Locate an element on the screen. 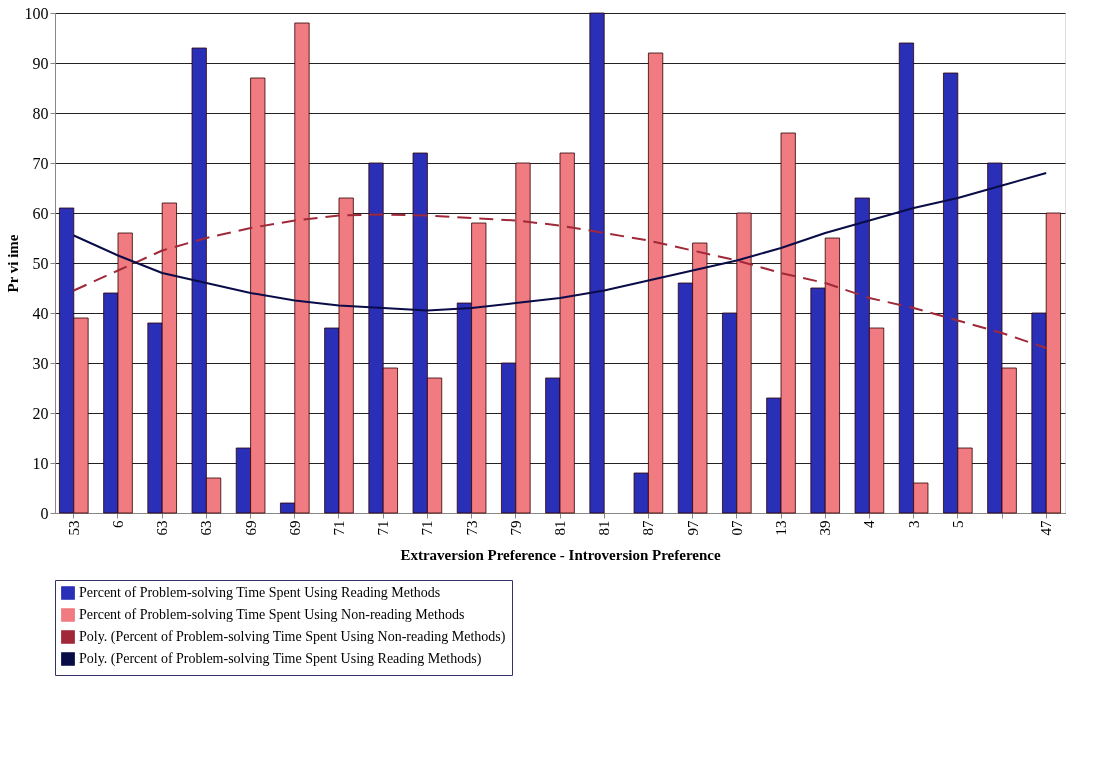 The height and width of the screenshot is (783, 1115). x-axis-title: Extraversion Preference - Introversion Preference is located at coordinates (560, 554).